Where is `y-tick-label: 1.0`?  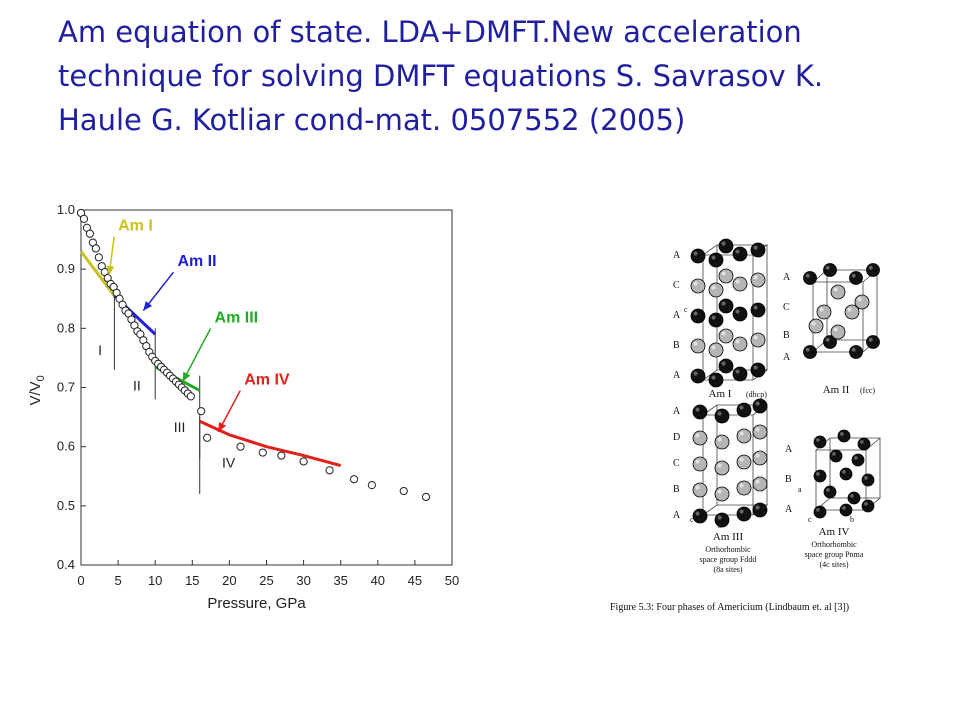 y-tick-label: 1.0 is located at coordinates (66, 209).